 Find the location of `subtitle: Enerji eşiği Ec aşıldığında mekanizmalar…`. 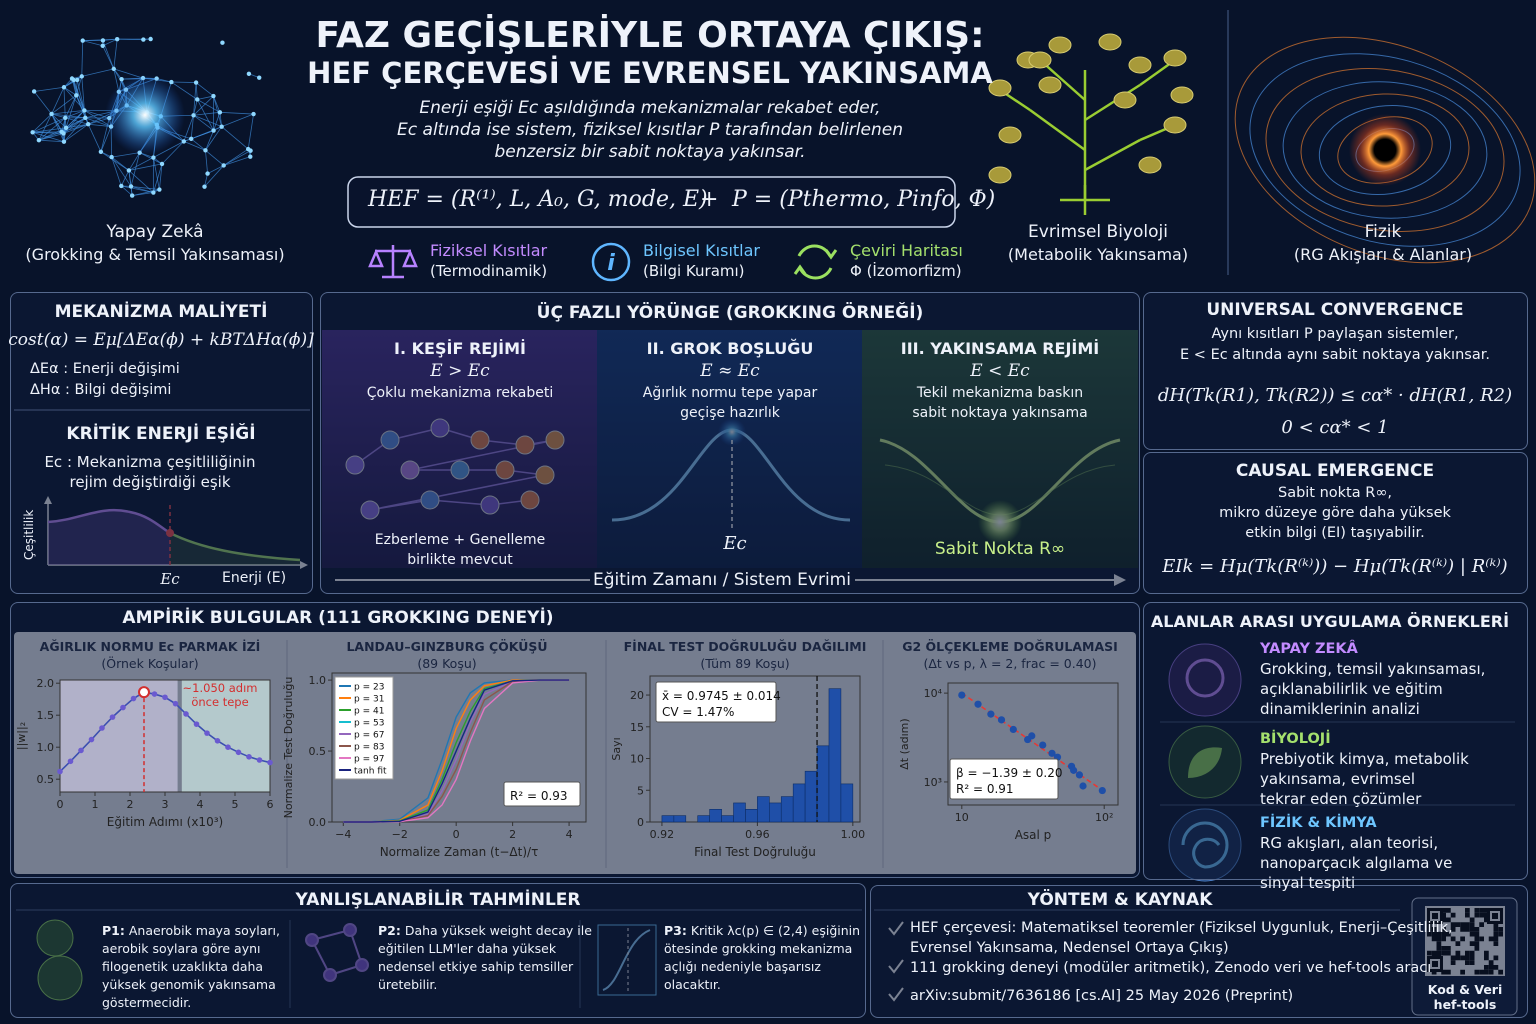

subtitle: Enerji eşiği Ec aşıldığında mekanizmalar… is located at coordinates (650, 108).